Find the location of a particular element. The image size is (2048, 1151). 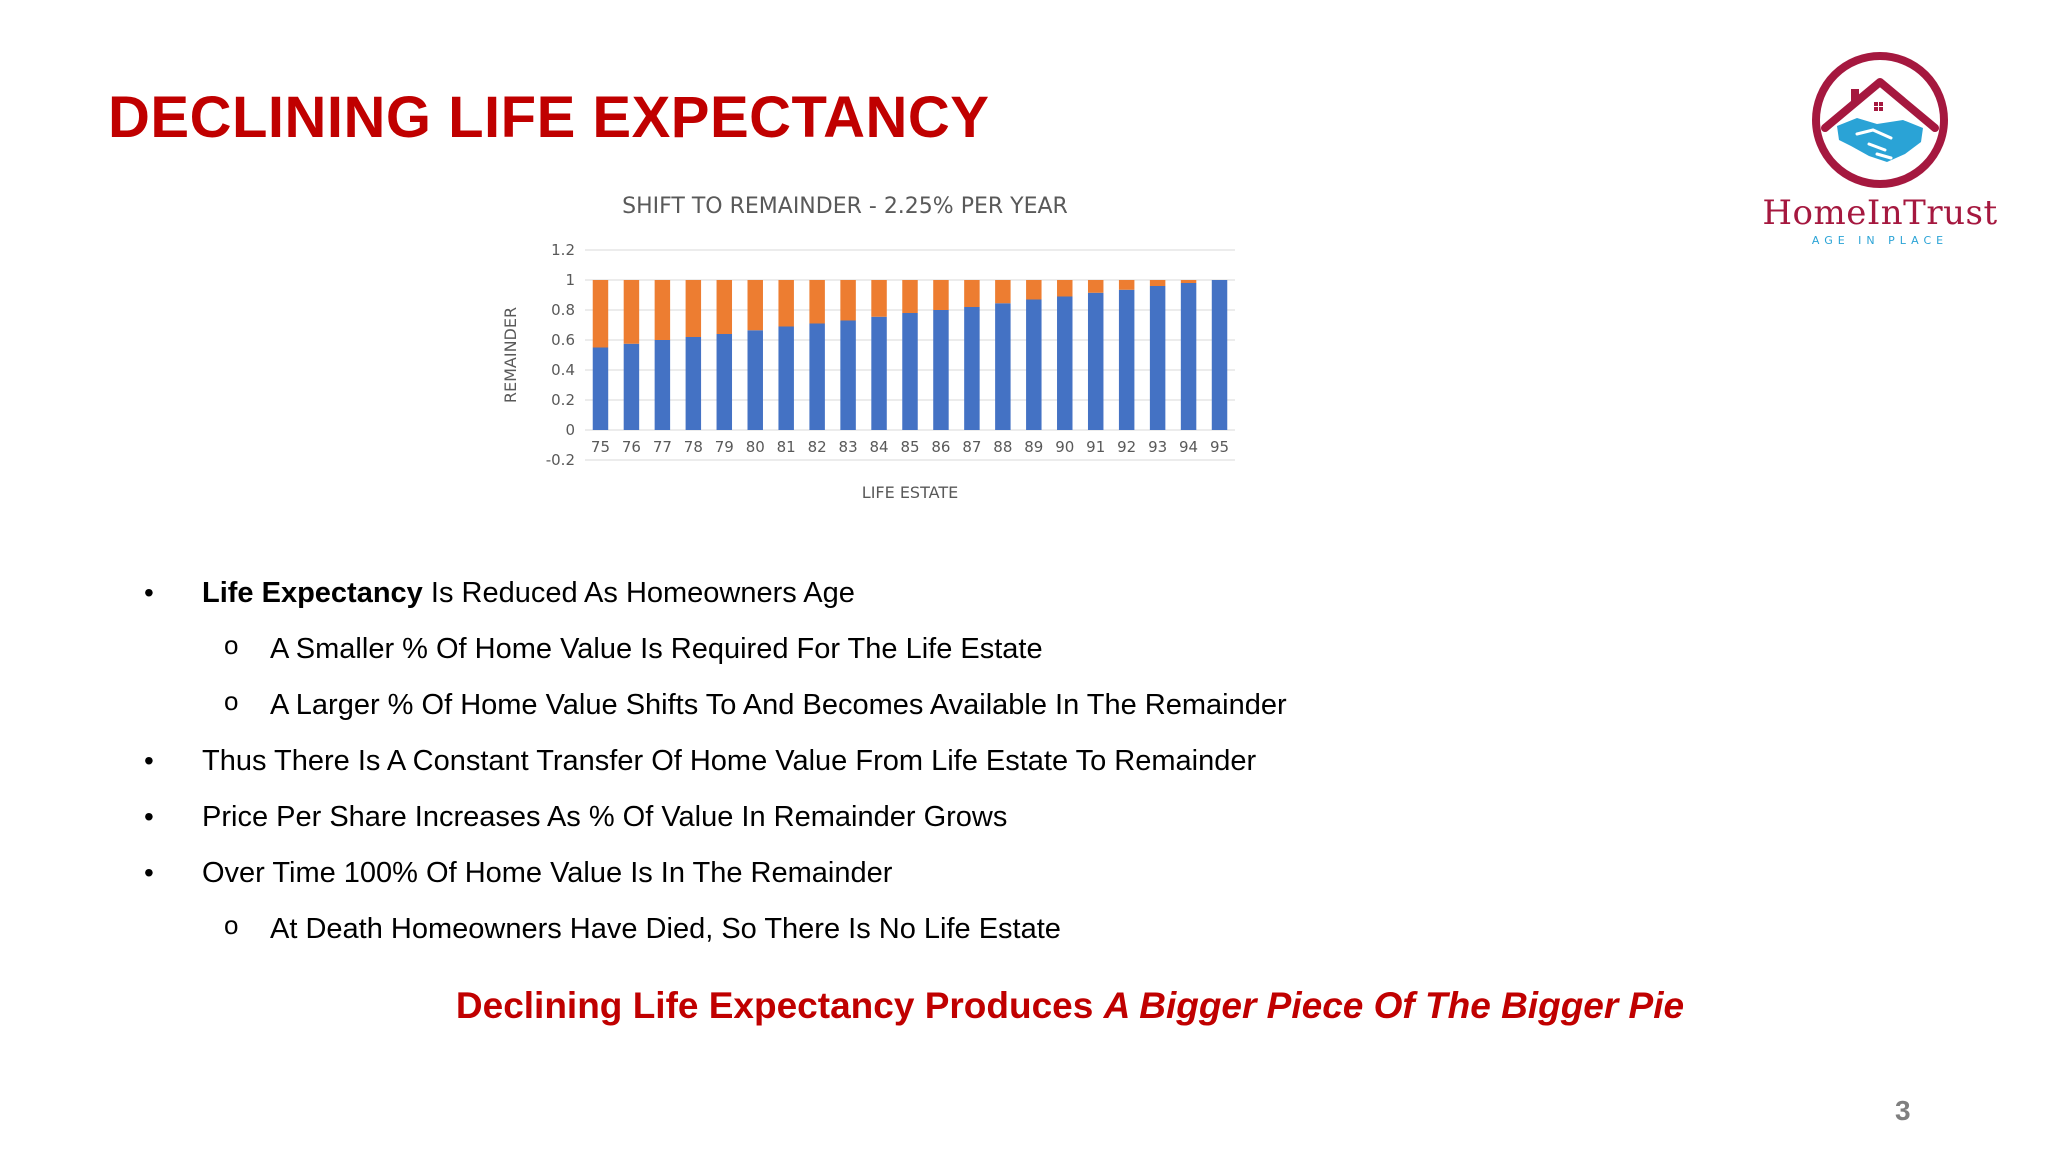

x-tick-label: 81 is located at coordinates (786, 447).